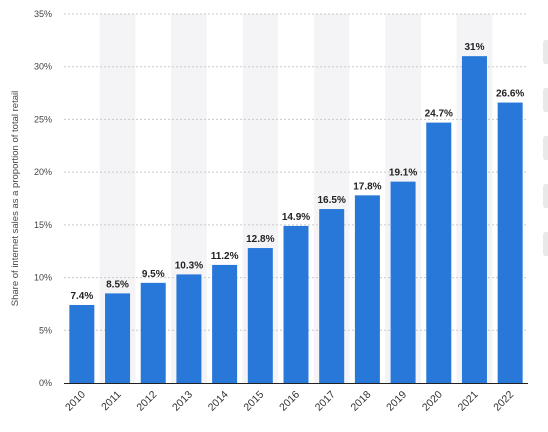  I want to click on x-tick-label: 2017, so click(325, 401).